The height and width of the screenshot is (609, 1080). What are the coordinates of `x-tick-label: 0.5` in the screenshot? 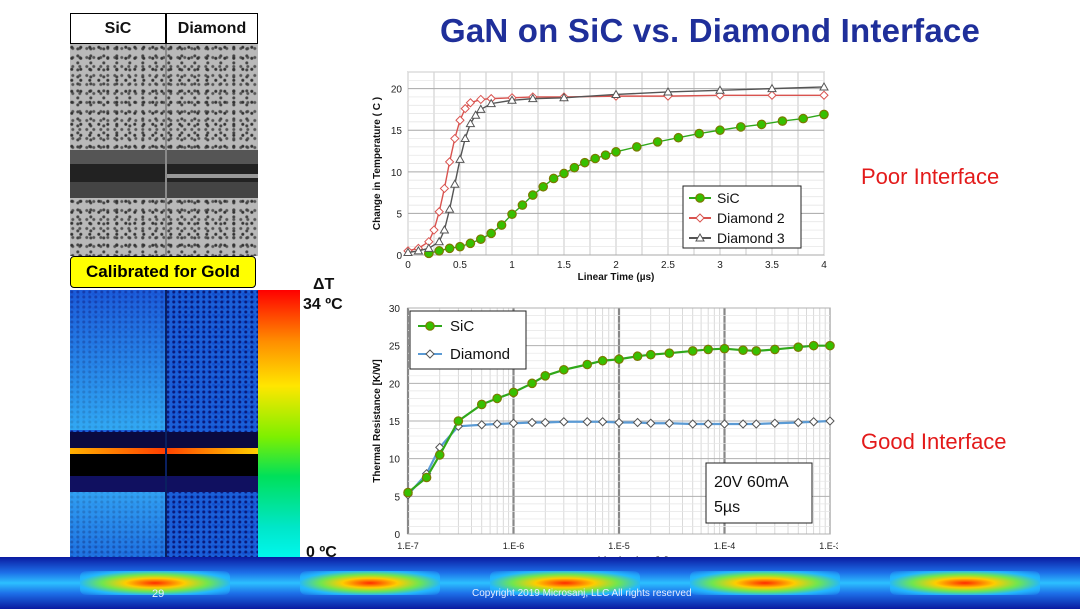 It's located at (460, 265).